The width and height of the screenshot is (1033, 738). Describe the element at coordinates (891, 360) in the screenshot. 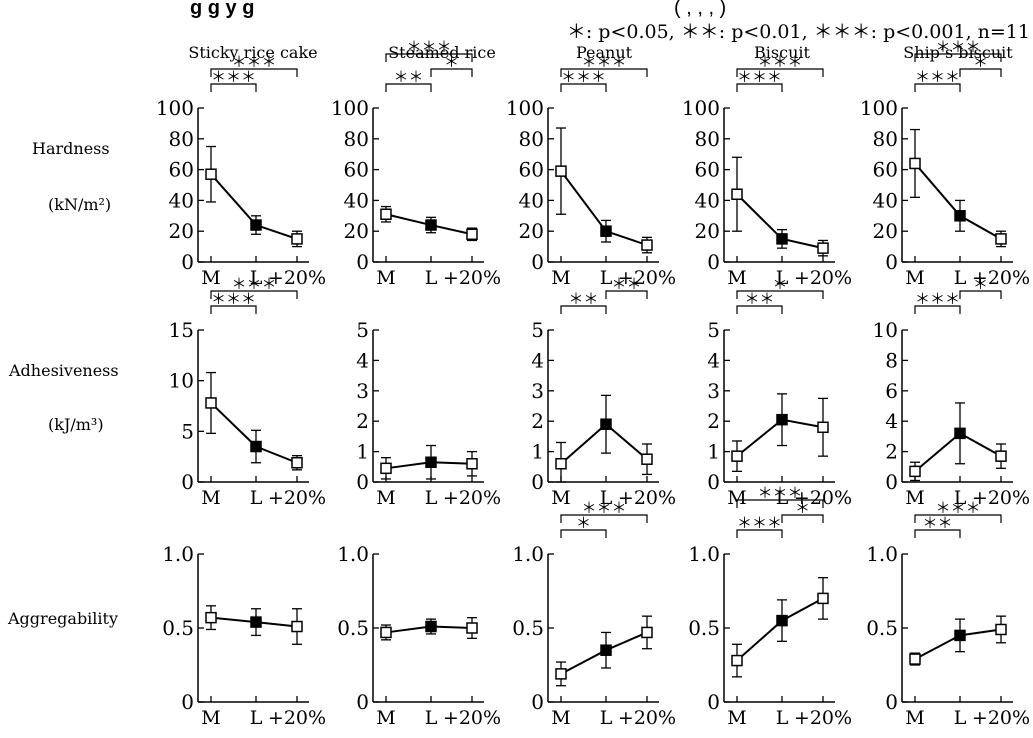

I see `y-tick-label: 8` at that location.